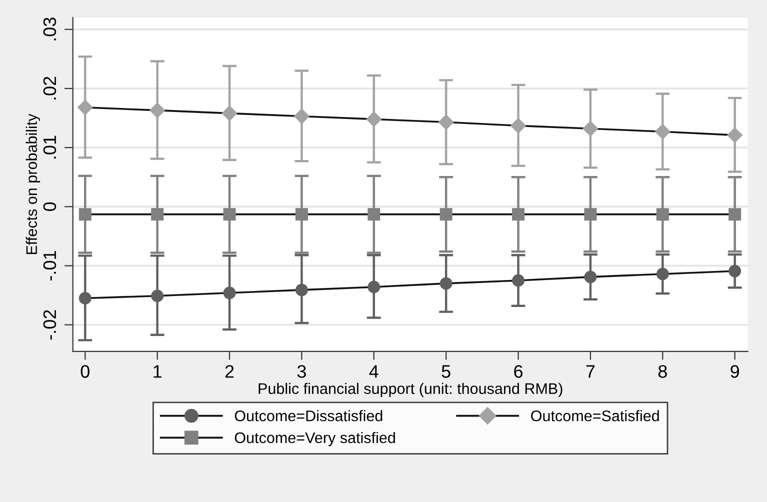 The width and height of the screenshot is (767, 502). What do you see at coordinates (49, 325) in the screenshot?
I see `y-tick-label: -.02` at bounding box center [49, 325].